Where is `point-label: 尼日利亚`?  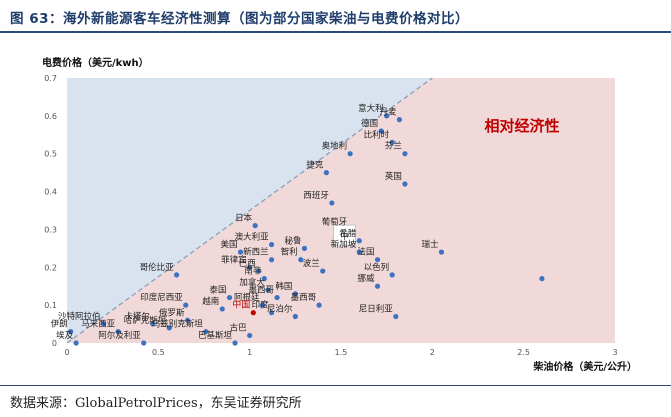
point-label: 尼日利亚 is located at coordinates (376, 309).